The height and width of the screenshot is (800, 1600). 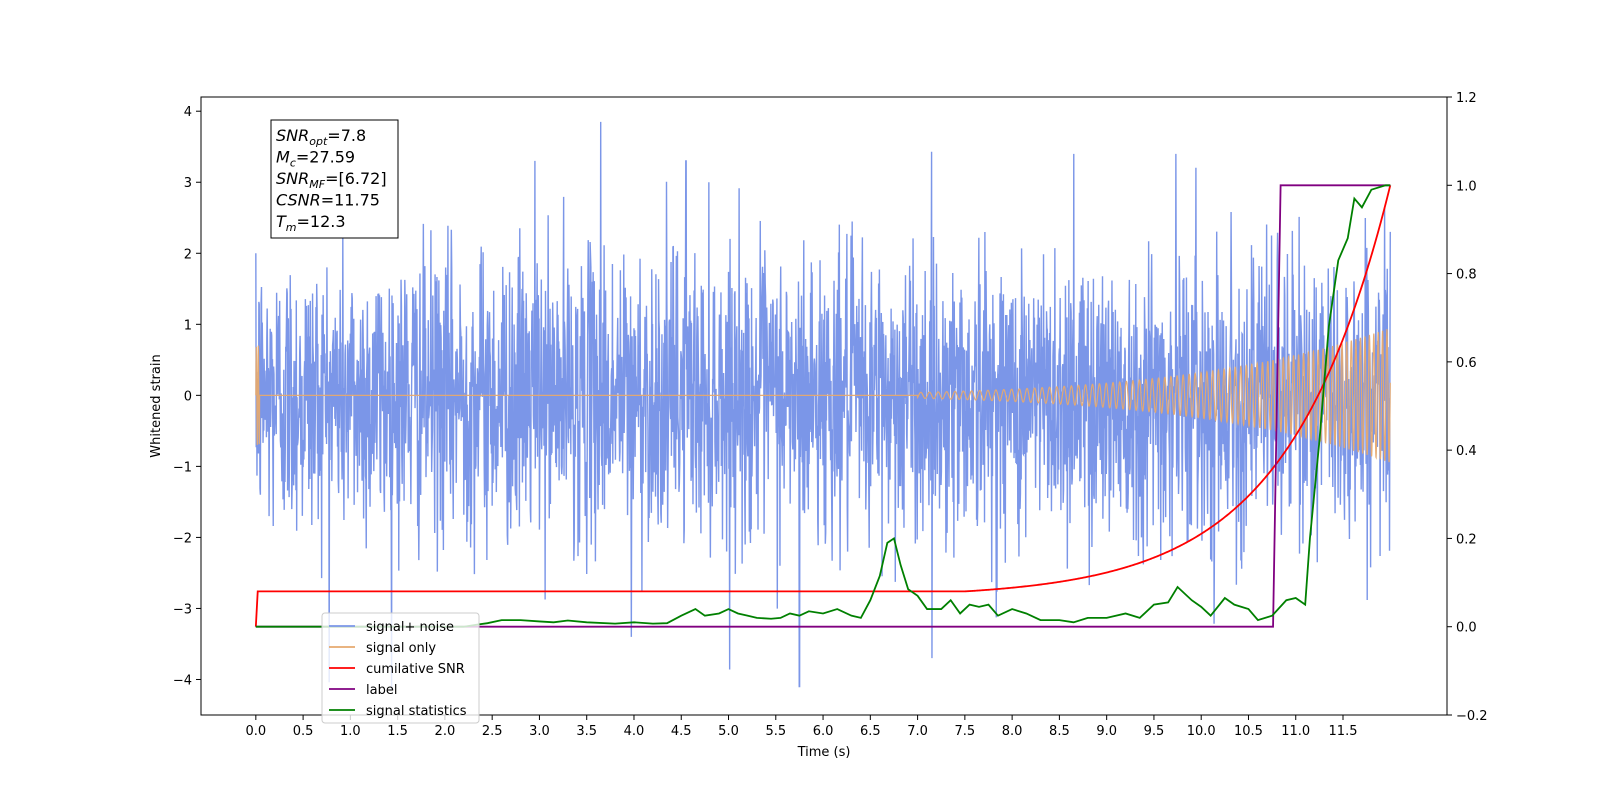 I want to click on info-box-line: Mc=27.59, so click(x=315, y=159).